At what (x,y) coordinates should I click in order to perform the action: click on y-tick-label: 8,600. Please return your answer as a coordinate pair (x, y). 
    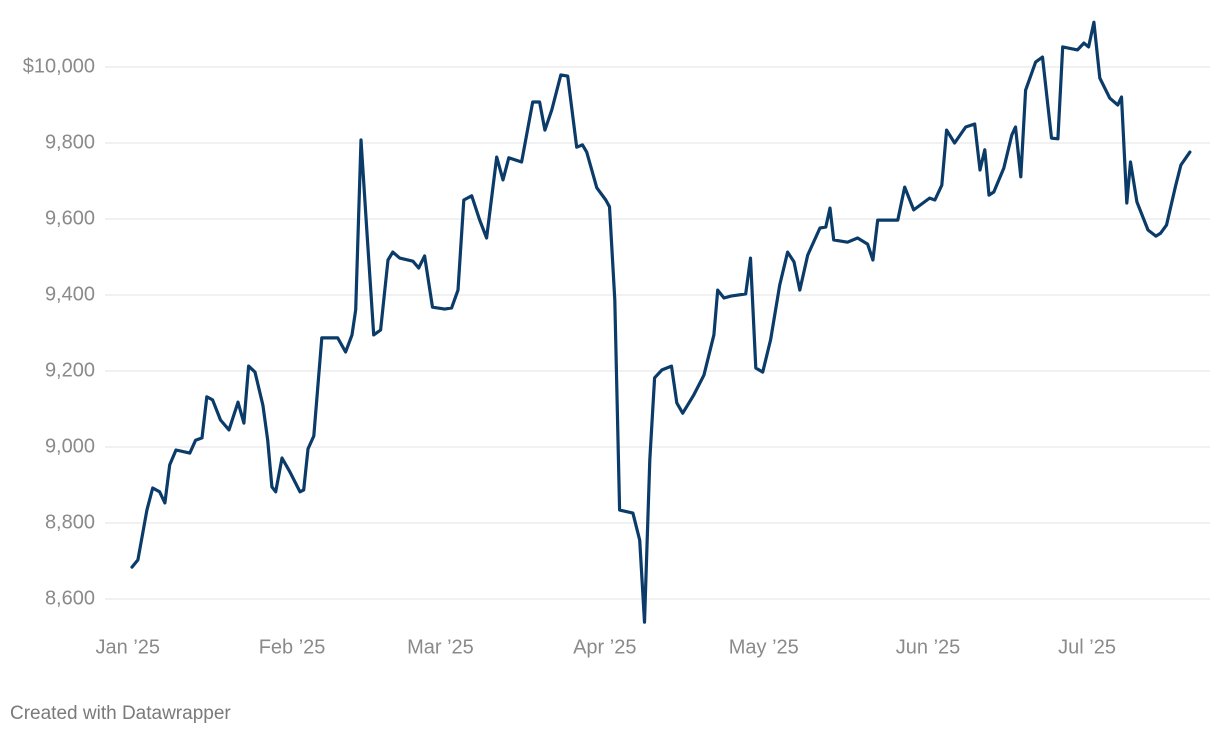
    Looking at the image, I should click on (70, 598).